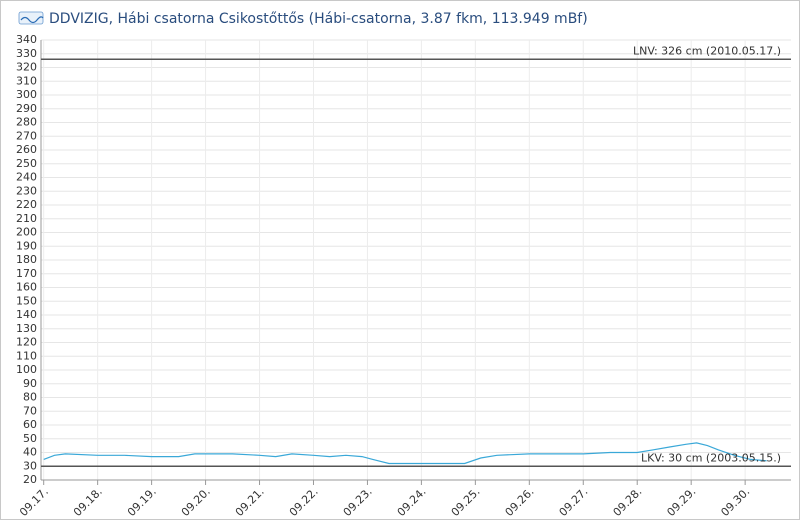 The height and width of the screenshot is (520, 800). Describe the element at coordinates (26, 163) in the screenshot. I see `y-tick-label: 250` at that location.